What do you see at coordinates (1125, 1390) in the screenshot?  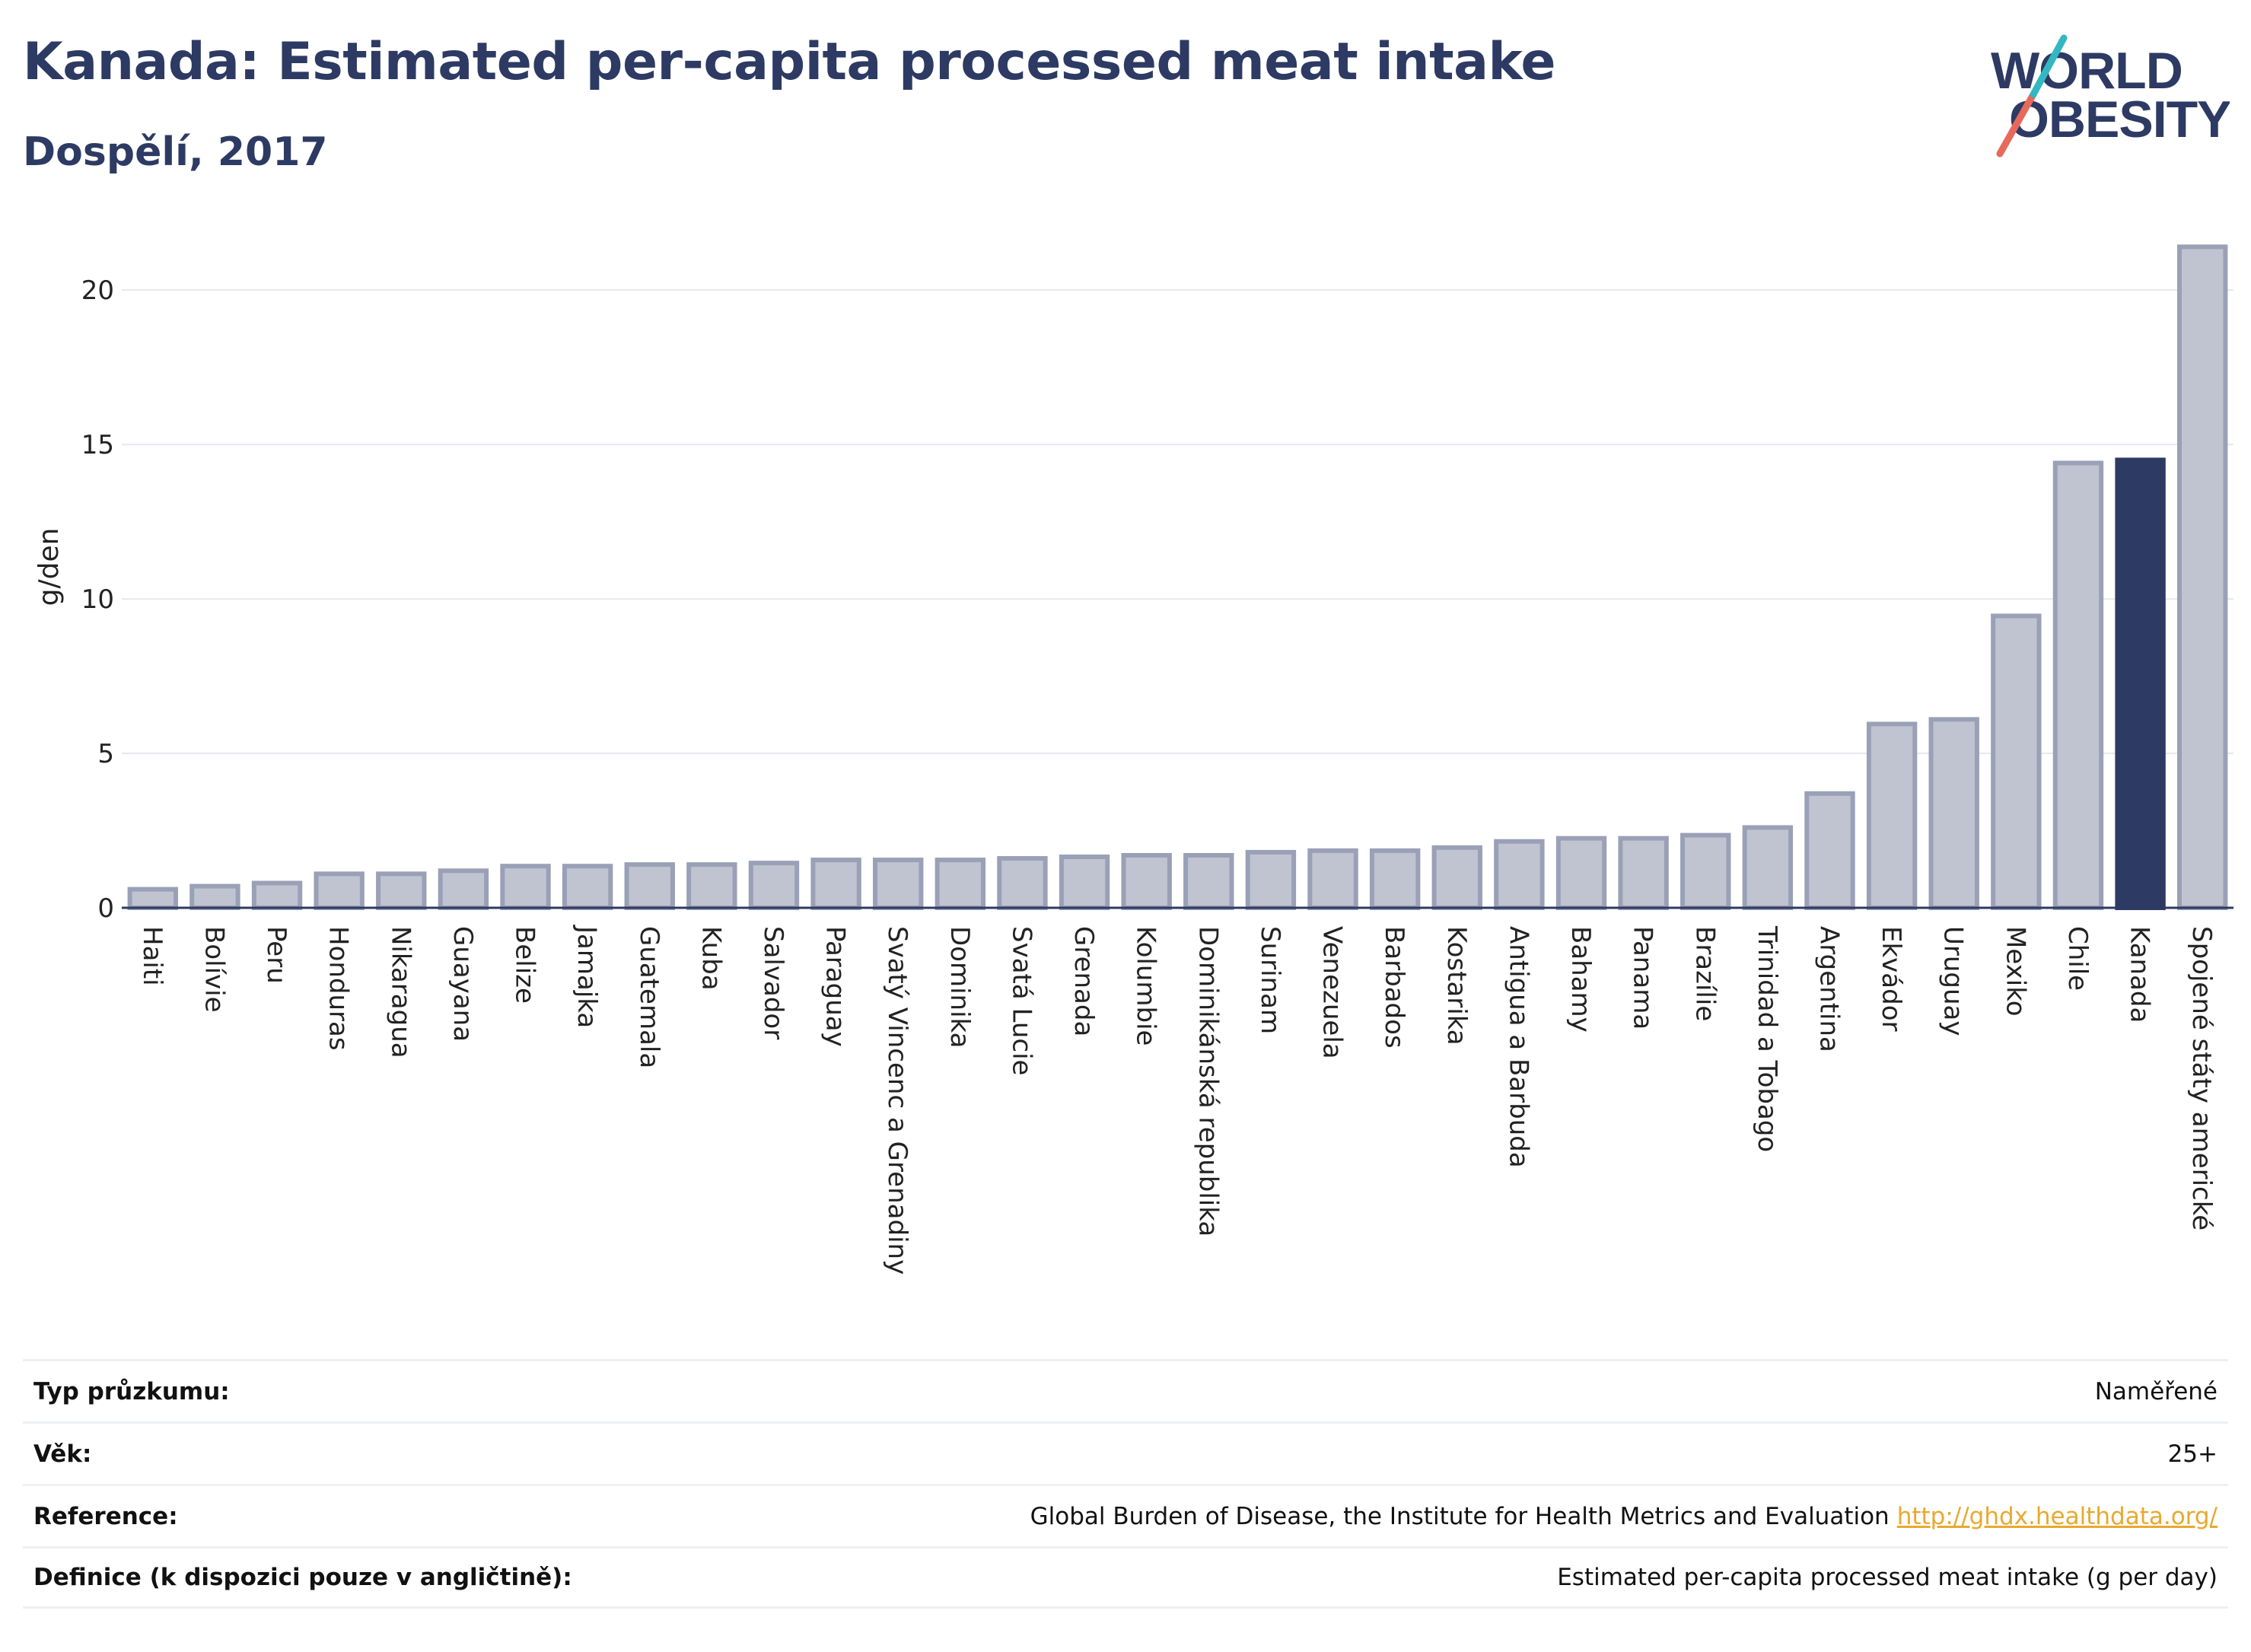 I see `info-row-survey-type: Typ průzkumu: Naměřené` at bounding box center [1125, 1390].